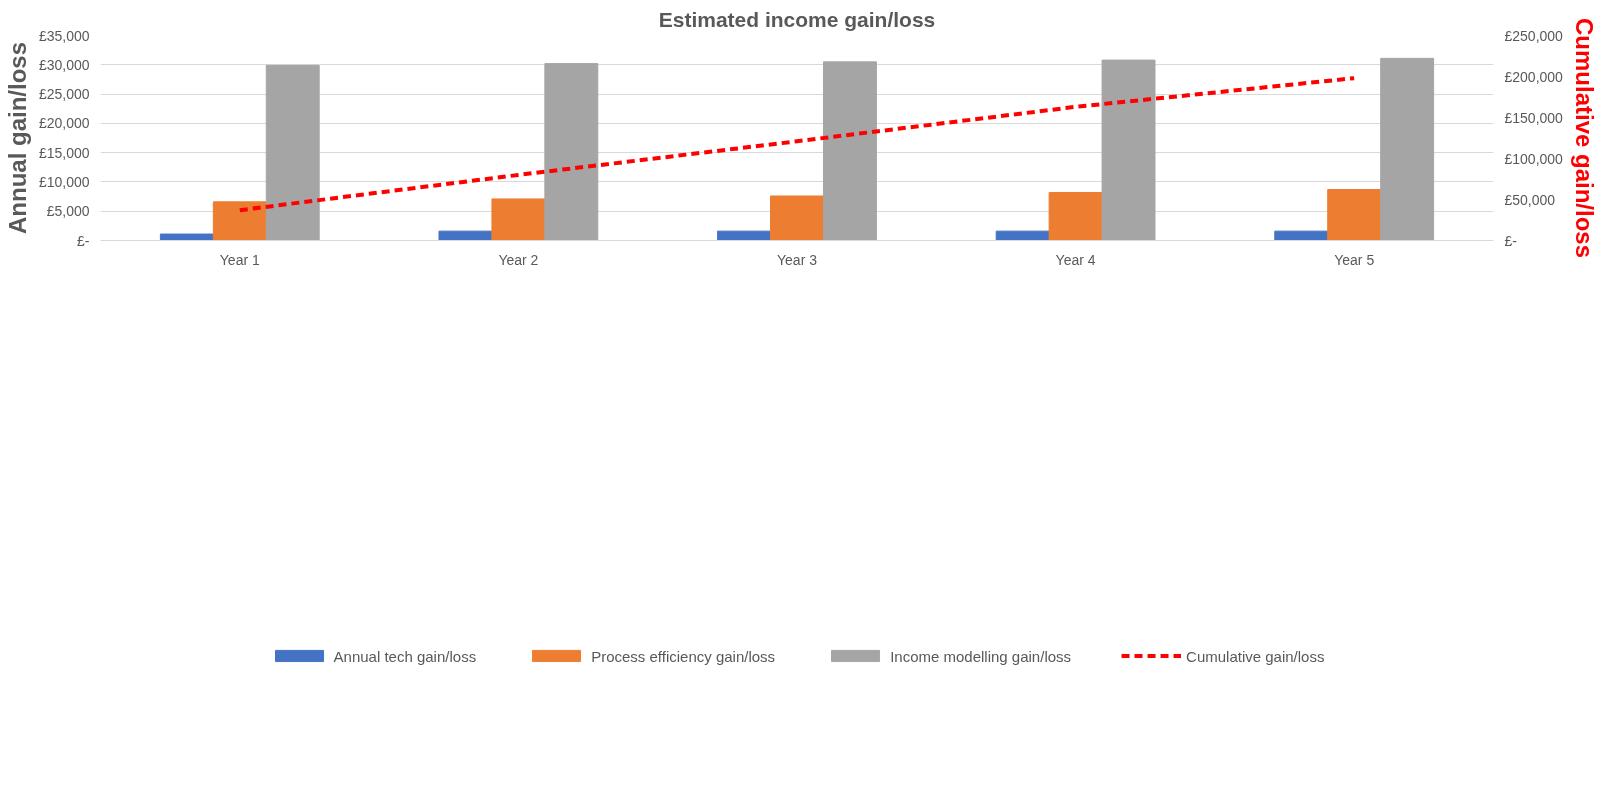 This screenshot has height=797, width=1610. Describe the element at coordinates (64, 35) in the screenshot. I see `y-tick-label: £35,000` at that location.